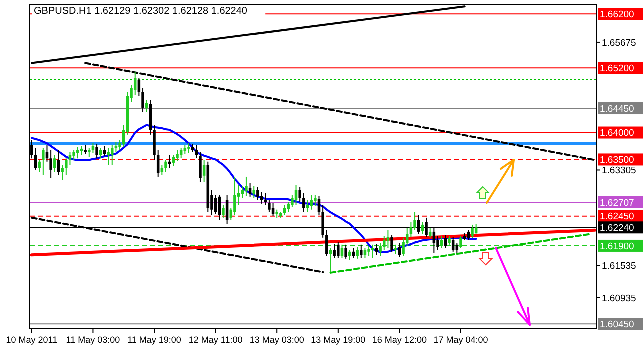 This screenshot has width=643, height=350. Describe the element at coordinates (277, 340) in the screenshot. I see `x-tick-label: 13 May 03:00` at that location.